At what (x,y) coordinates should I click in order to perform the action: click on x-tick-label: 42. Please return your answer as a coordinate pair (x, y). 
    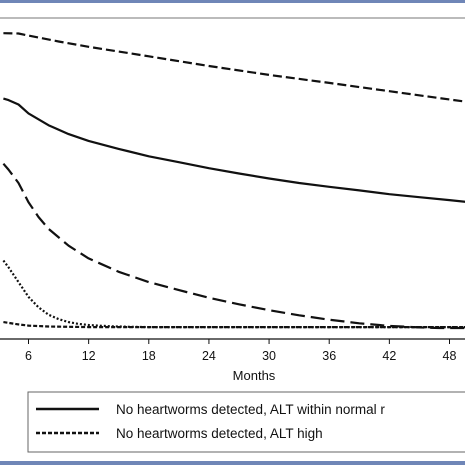
    Looking at the image, I should click on (389, 356).